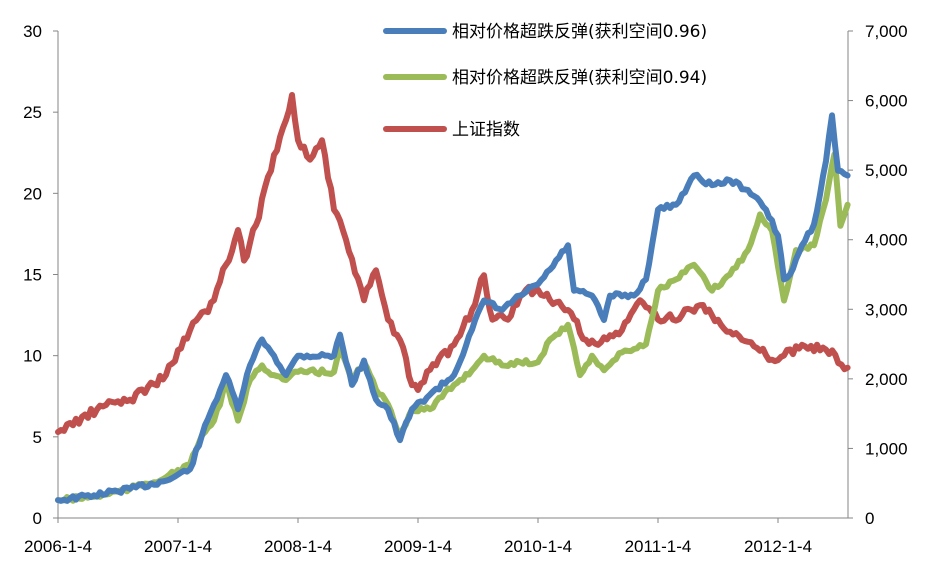  I want to click on left-tick-label: 5, so click(37, 437).